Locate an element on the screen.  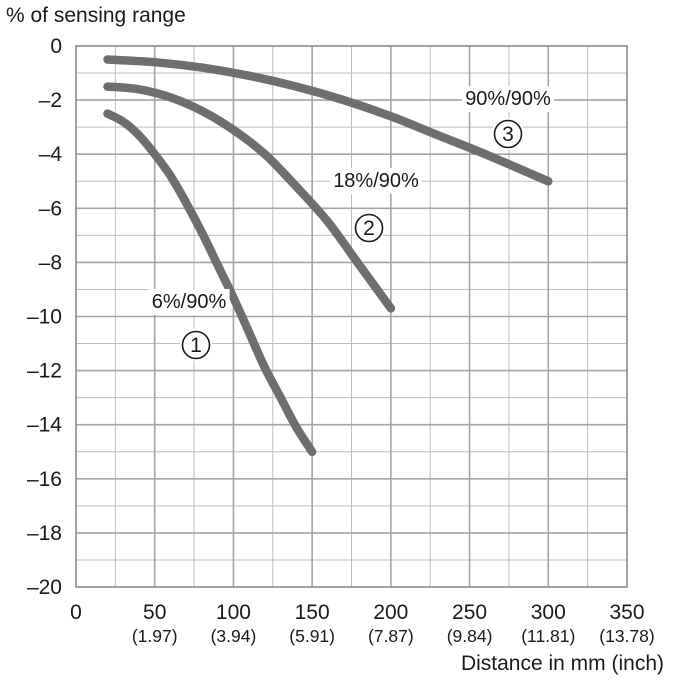
series-marker-number: 3 is located at coordinates (508, 134).